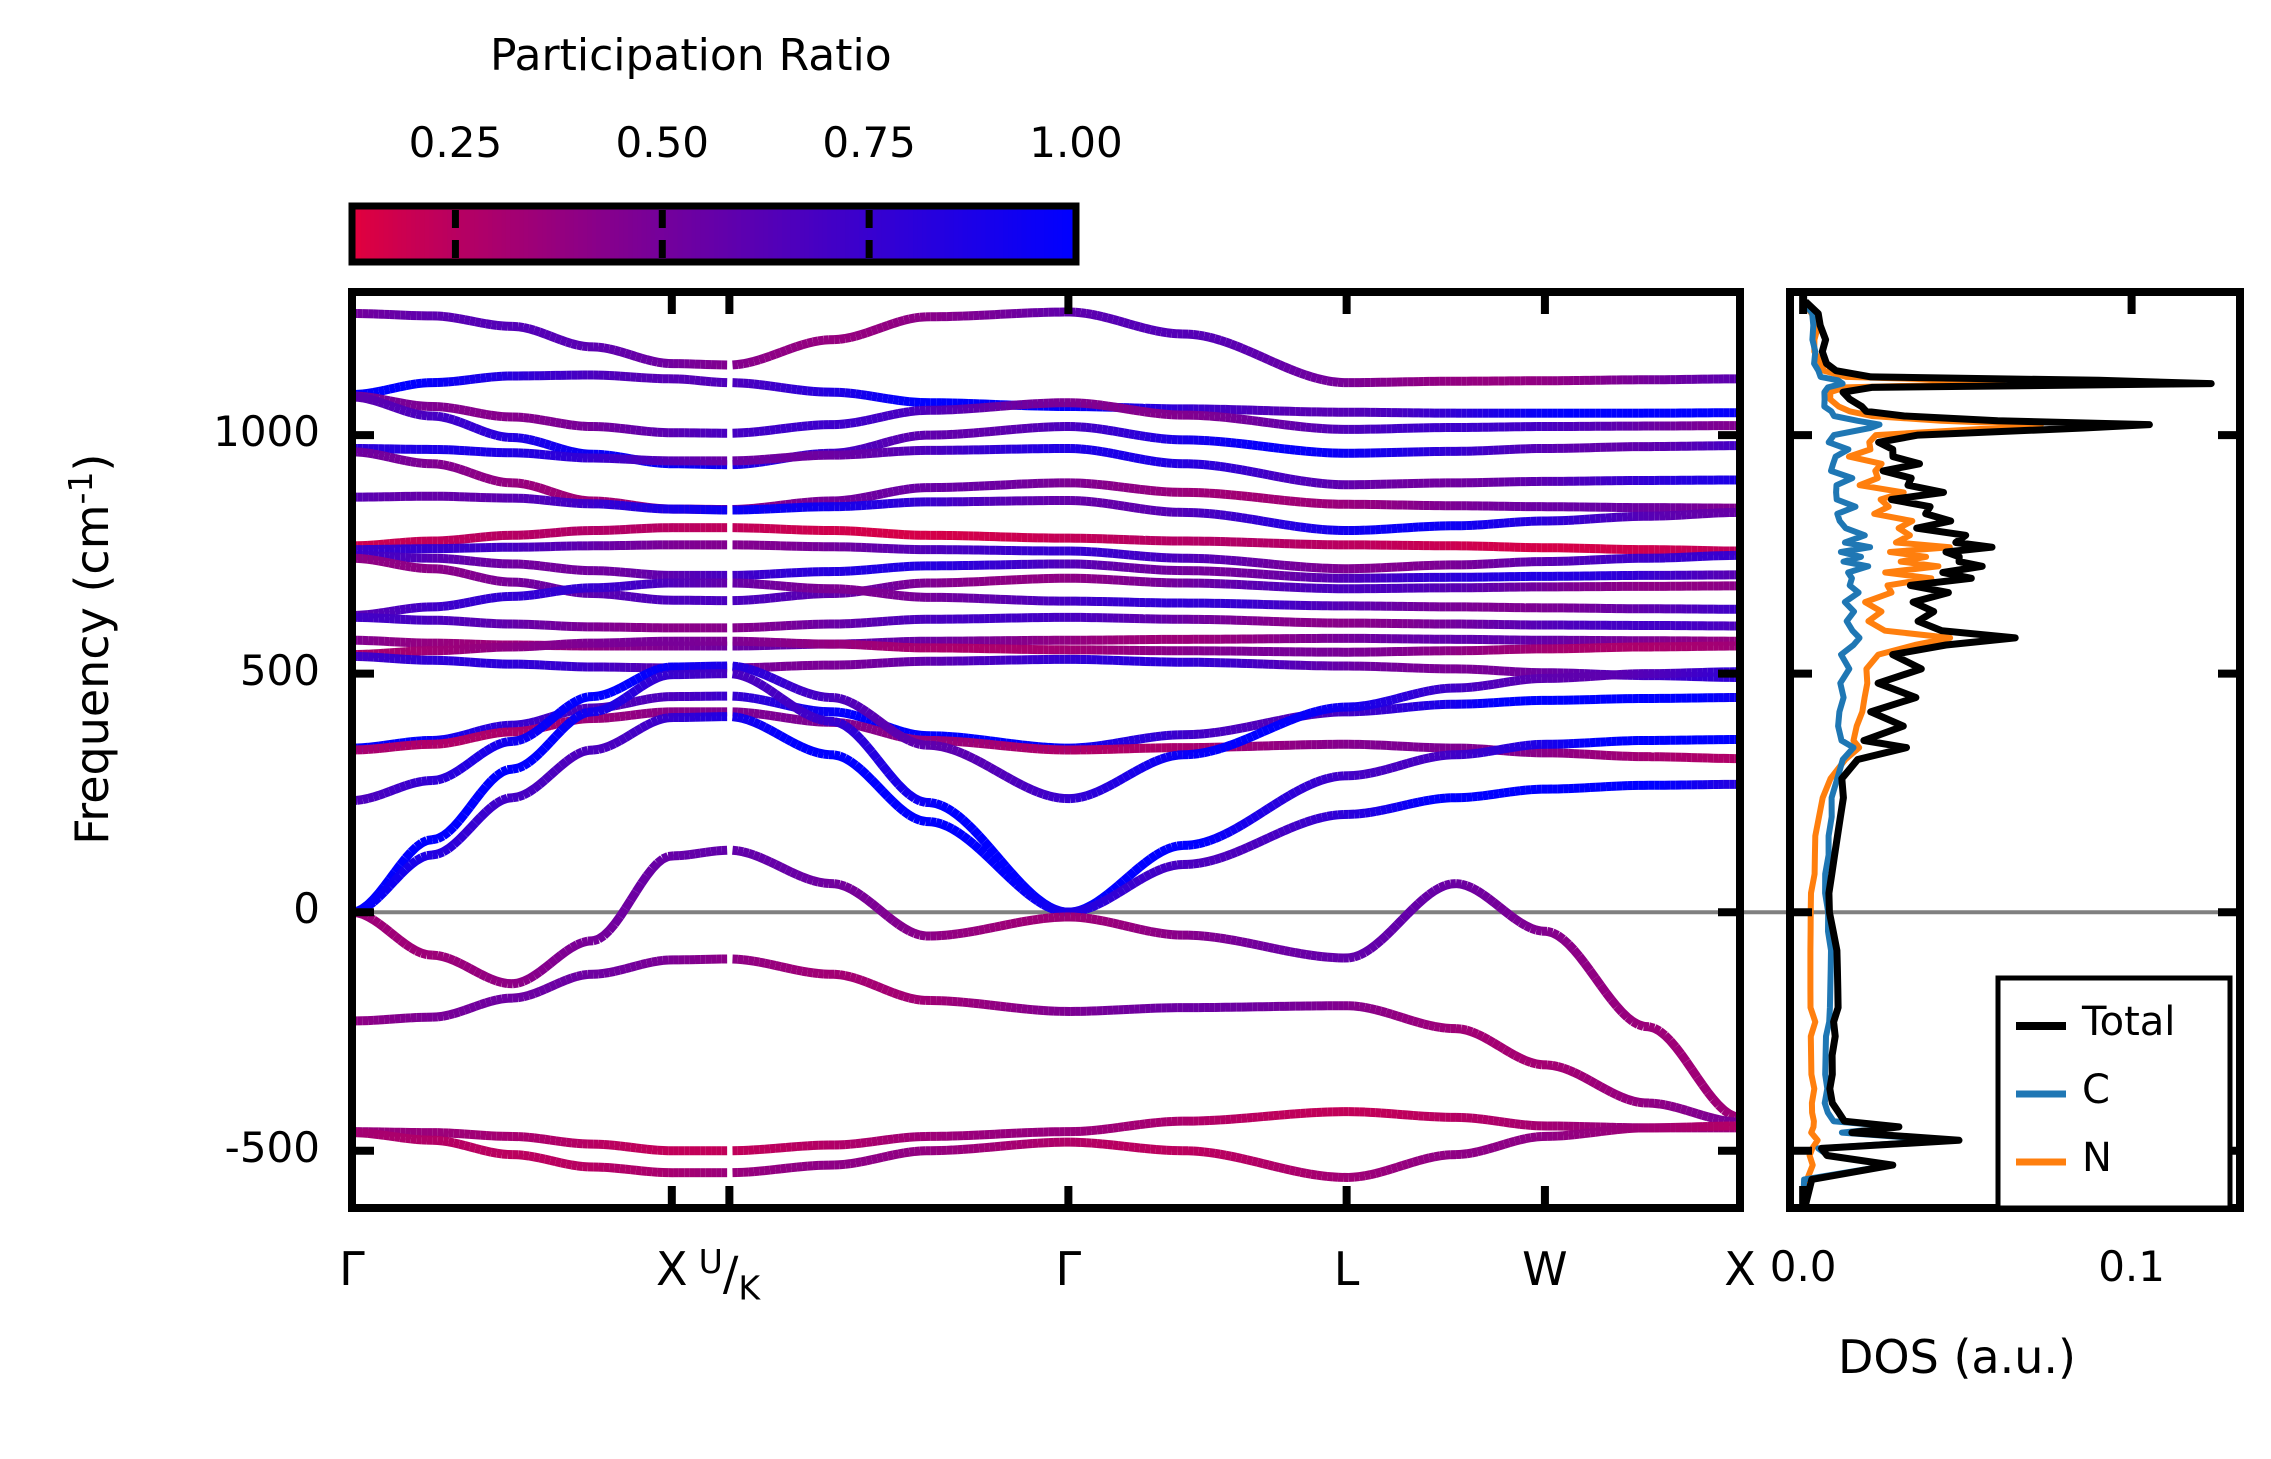  What do you see at coordinates (714, 234) in the screenshot?
I see `colorbar` at bounding box center [714, 234].